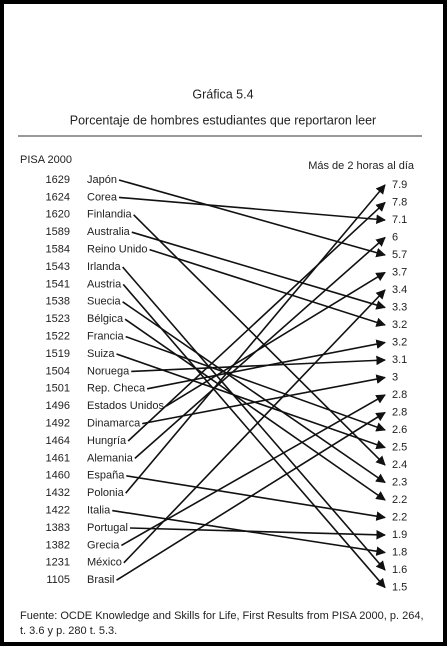 Image resolution: width=447 pixels, height=651 pixels. Describe the element at coordinates (58, 441) in the screenshot. I see `score: 1464` at that location.